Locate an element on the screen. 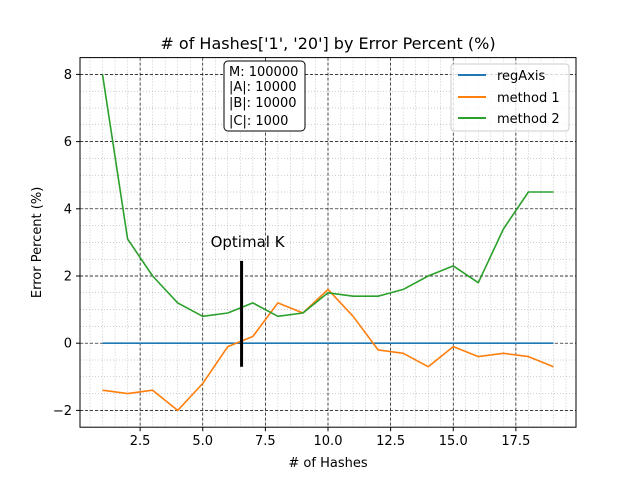 The width and height of the screenshot is (640, 480). legend-label-method-2: method 2 is located at coordinates (528, 119).